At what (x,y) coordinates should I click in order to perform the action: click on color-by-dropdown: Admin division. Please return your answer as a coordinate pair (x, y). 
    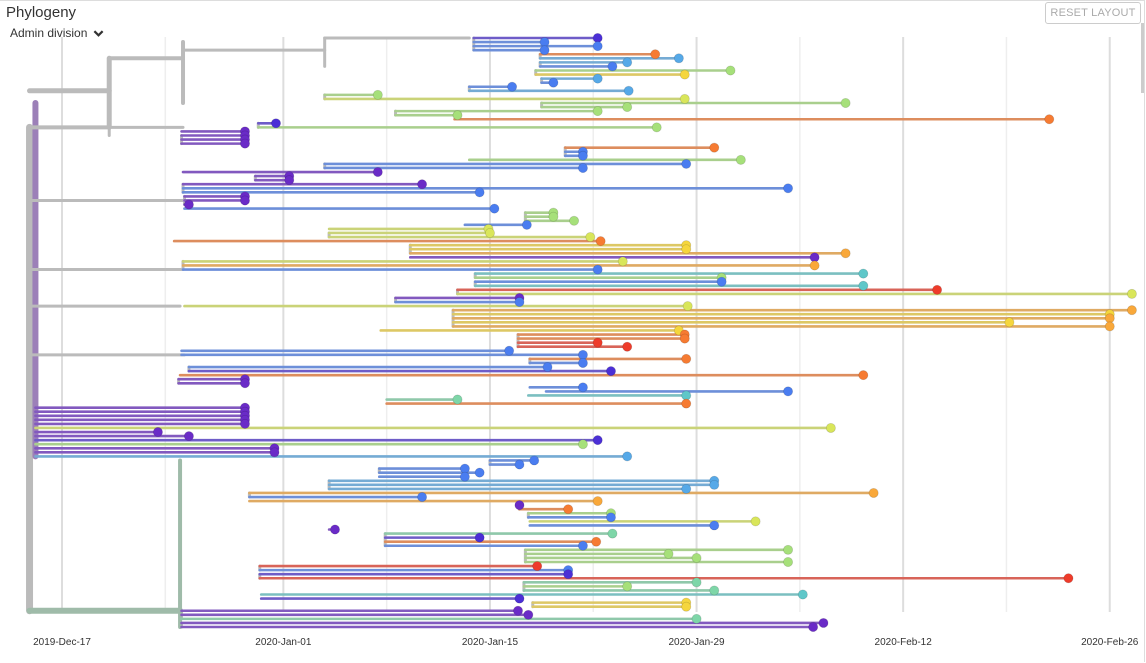
    Looking at the image, I should click on (57, 33).